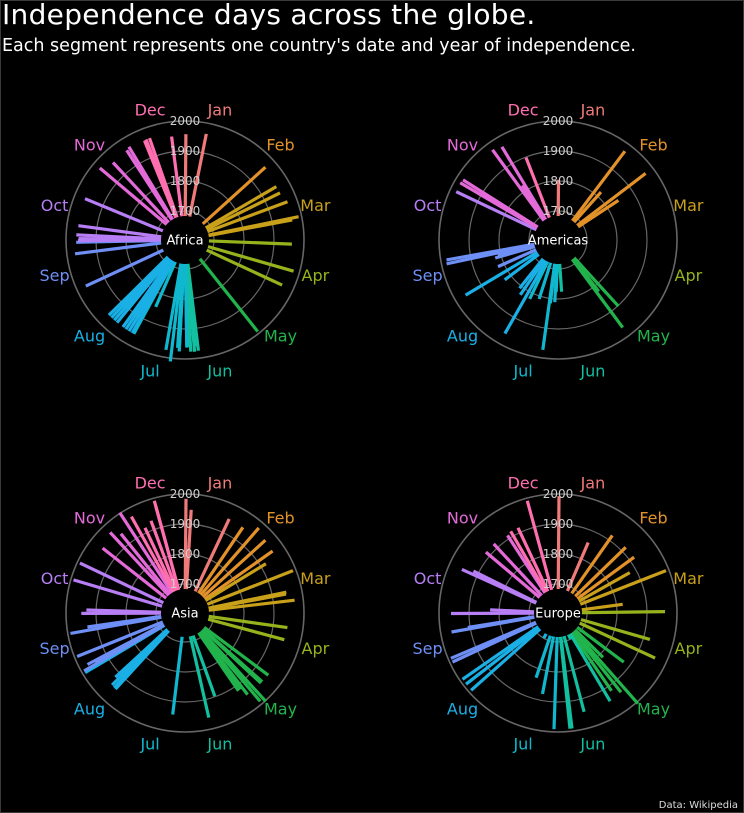 The image size is (744, 813). Describe the element at coordinates (698, 805) in the screenshot. I see `source-credit: Data: Wikipedia` at that location.